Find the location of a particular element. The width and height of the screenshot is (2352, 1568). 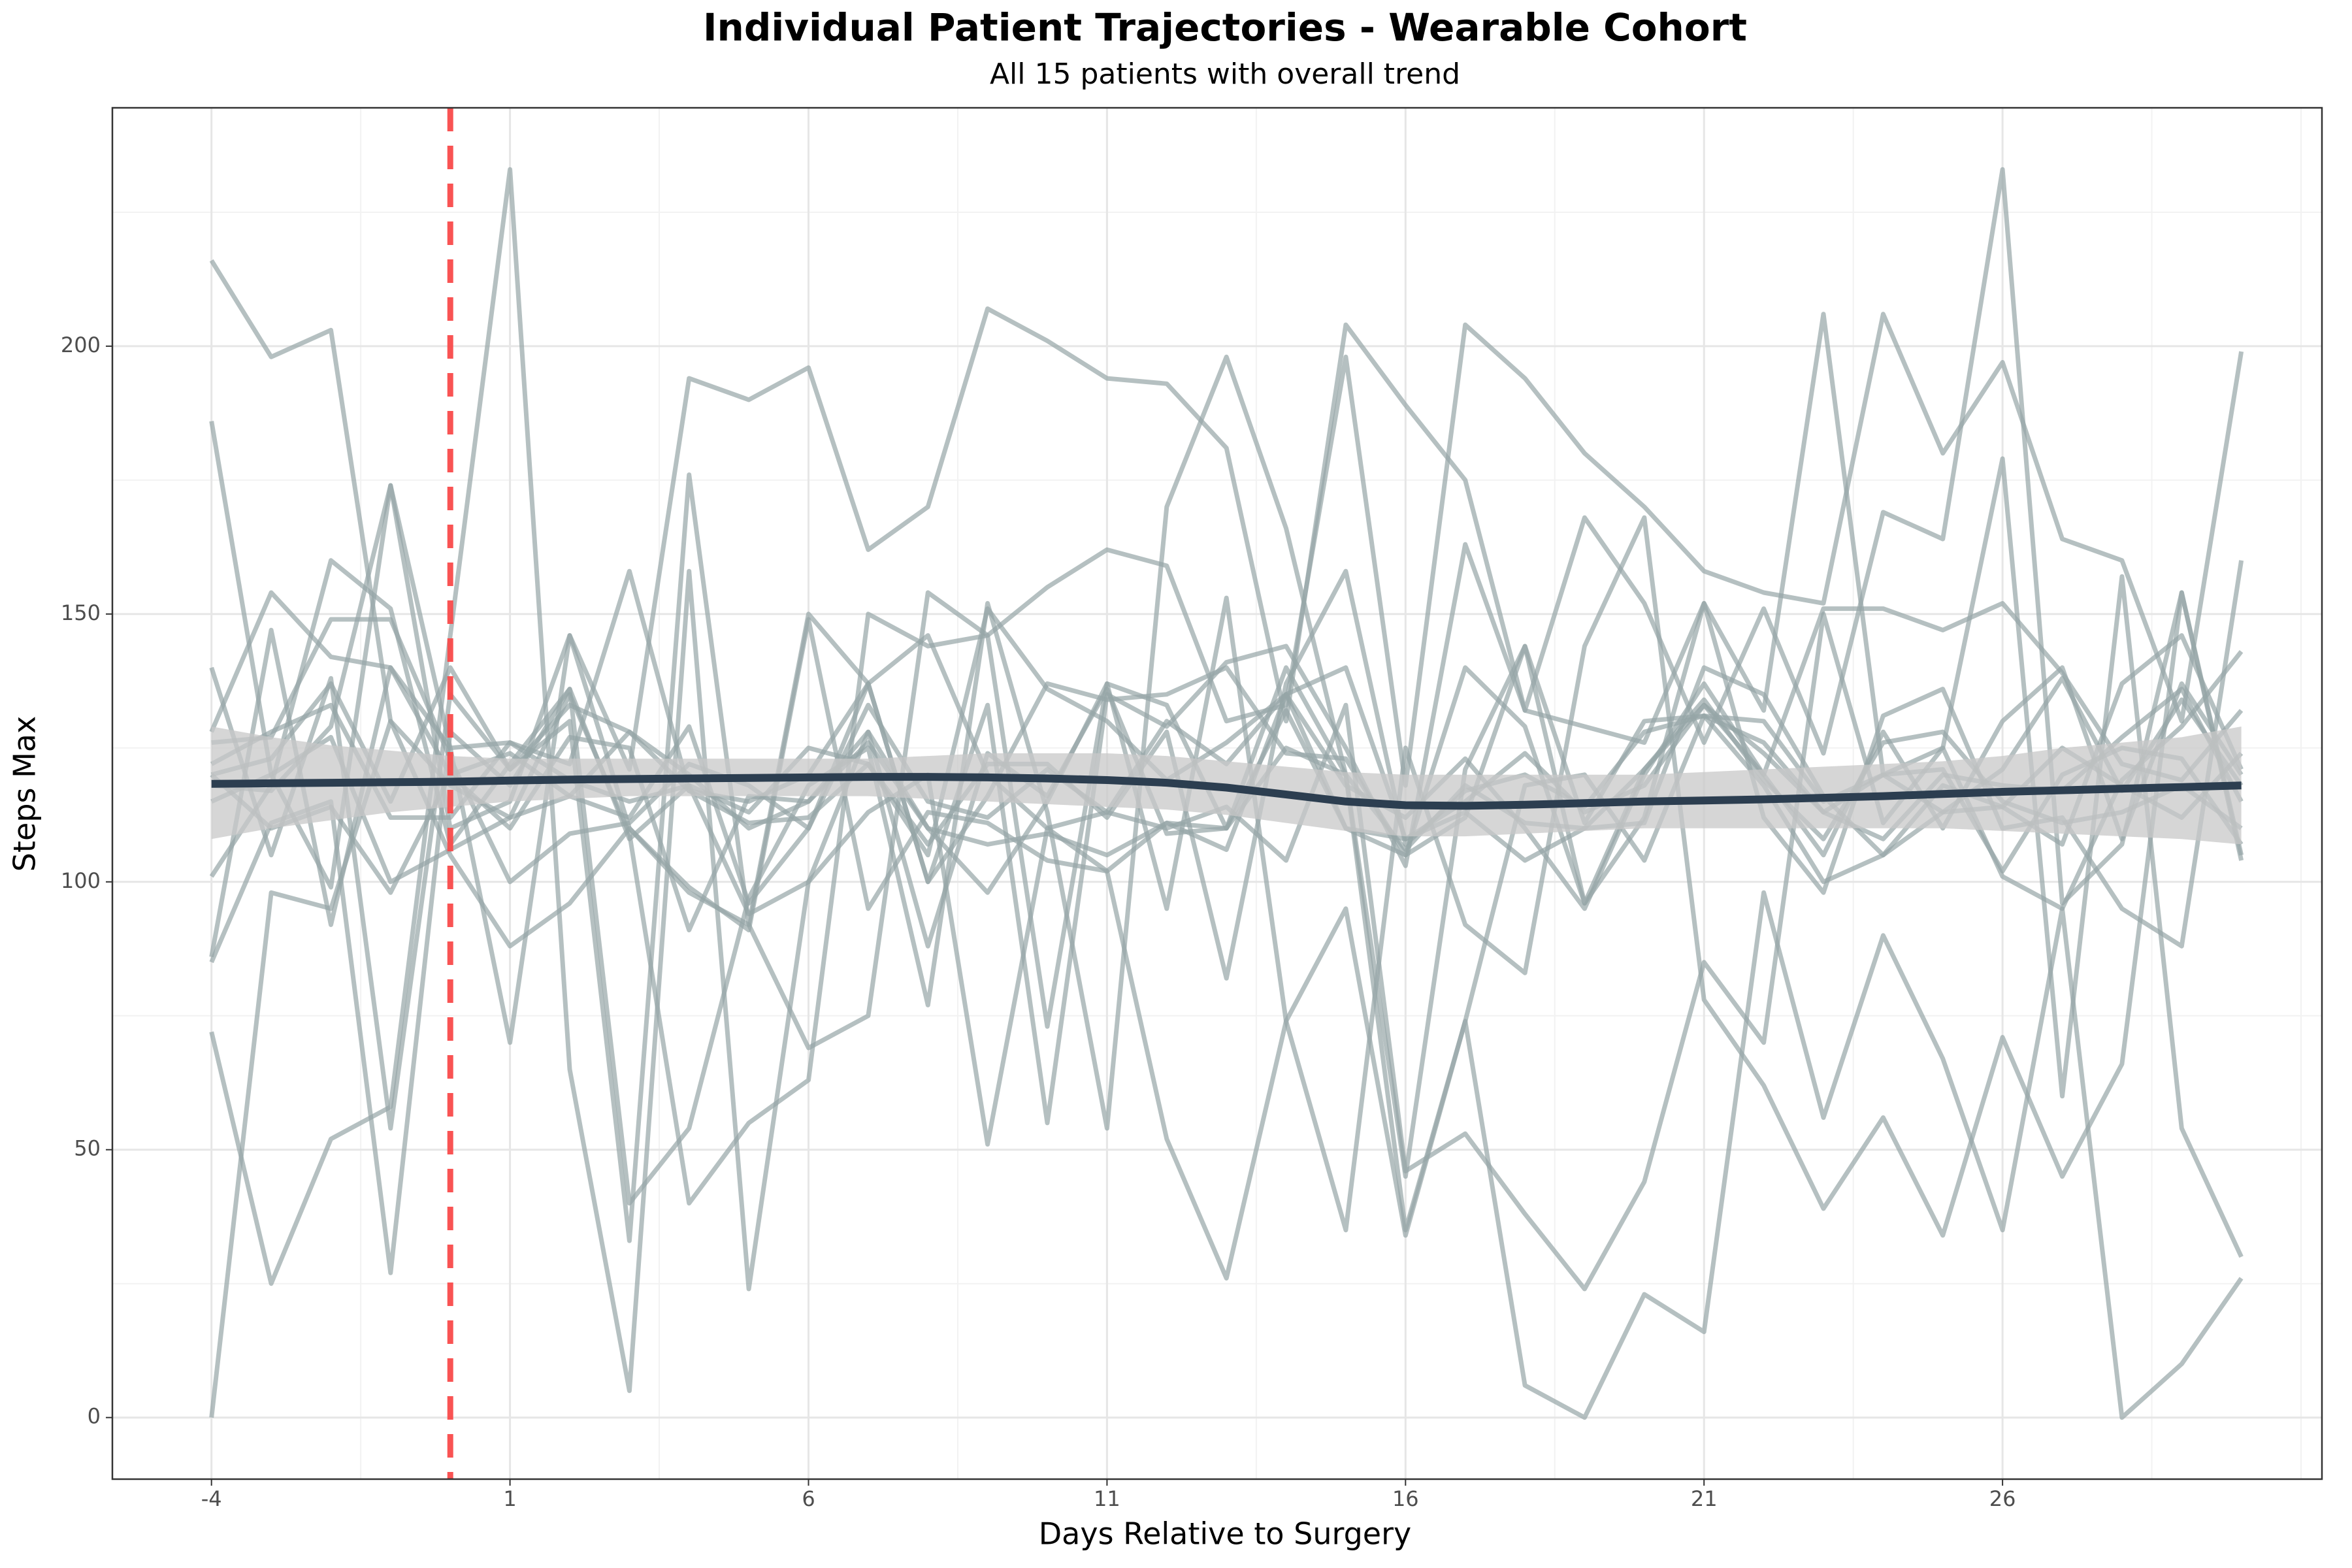

y-axis-label: Steps Max is located at coordinates (24, 794).